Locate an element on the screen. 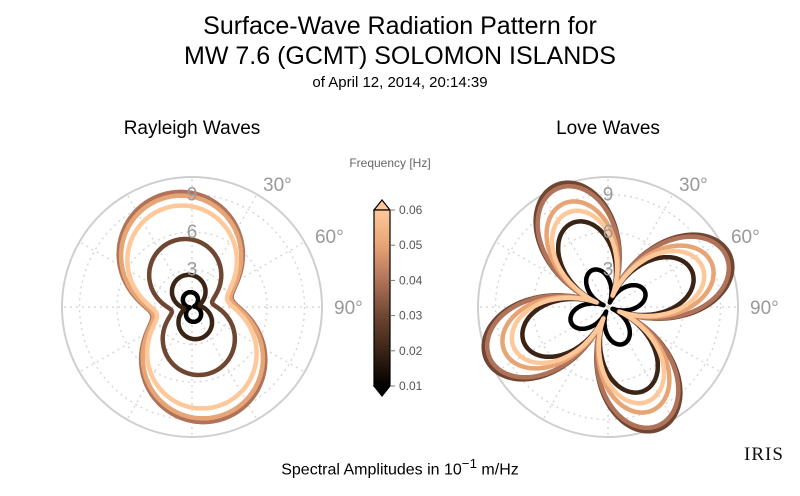 This screenshot has height=496, width=800. rayleigh-series-0.05 is located at coordinates (192, 307).